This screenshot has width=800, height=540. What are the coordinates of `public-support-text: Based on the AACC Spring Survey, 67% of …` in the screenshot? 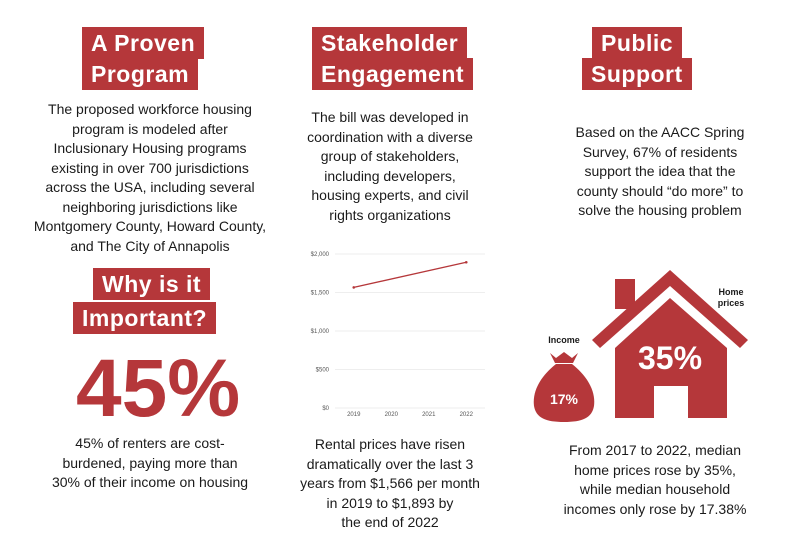 It's located at (660, 172).